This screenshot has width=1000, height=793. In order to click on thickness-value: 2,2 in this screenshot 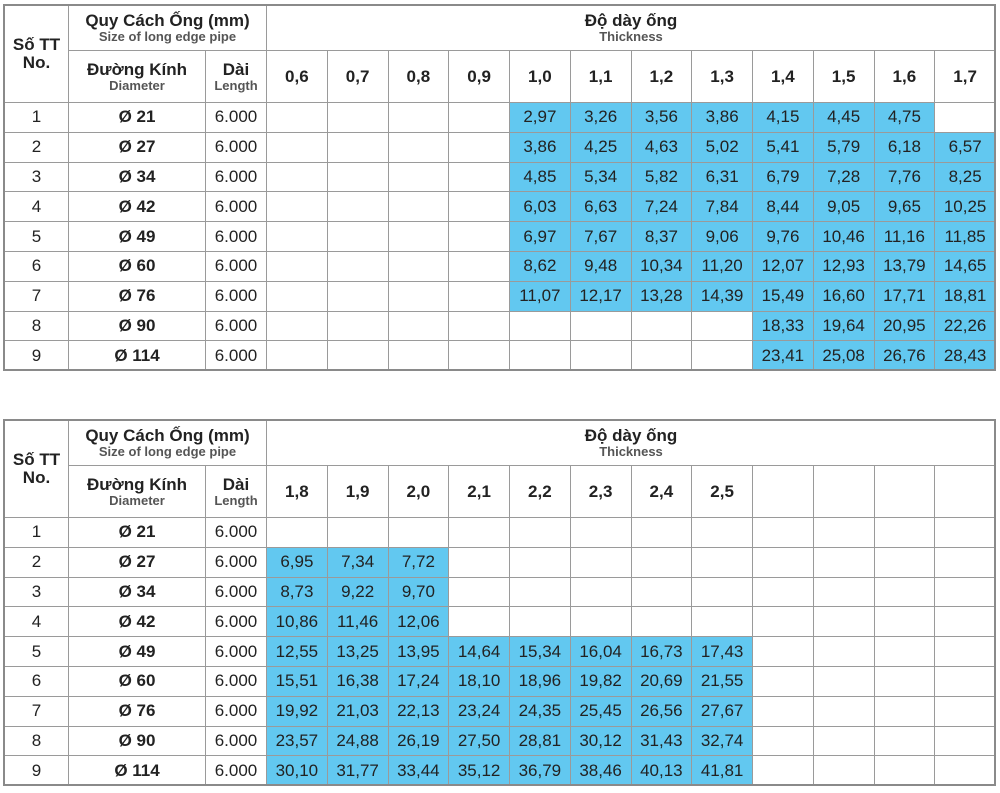, I will do `click(540, 491)`.